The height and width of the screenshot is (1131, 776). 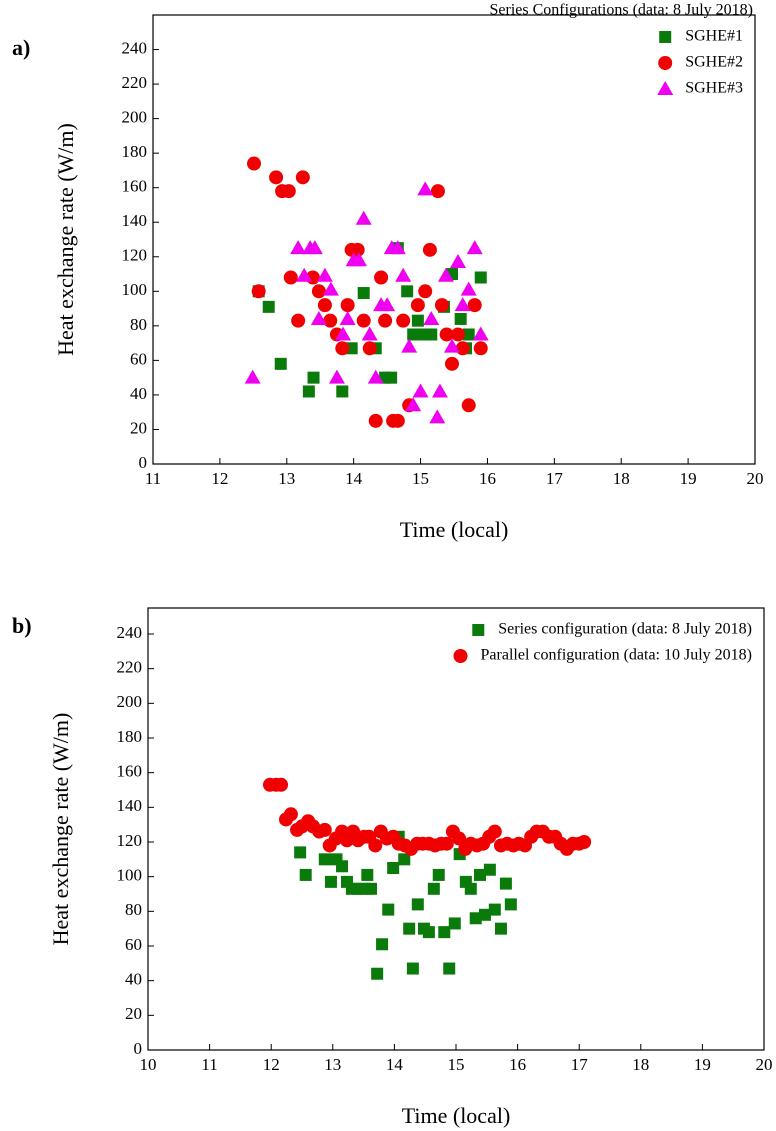 What do you see at coordinates (138, 1048) in the screenshot?
I see `y-tick-label: 0` at bounding box center [138, 1048].